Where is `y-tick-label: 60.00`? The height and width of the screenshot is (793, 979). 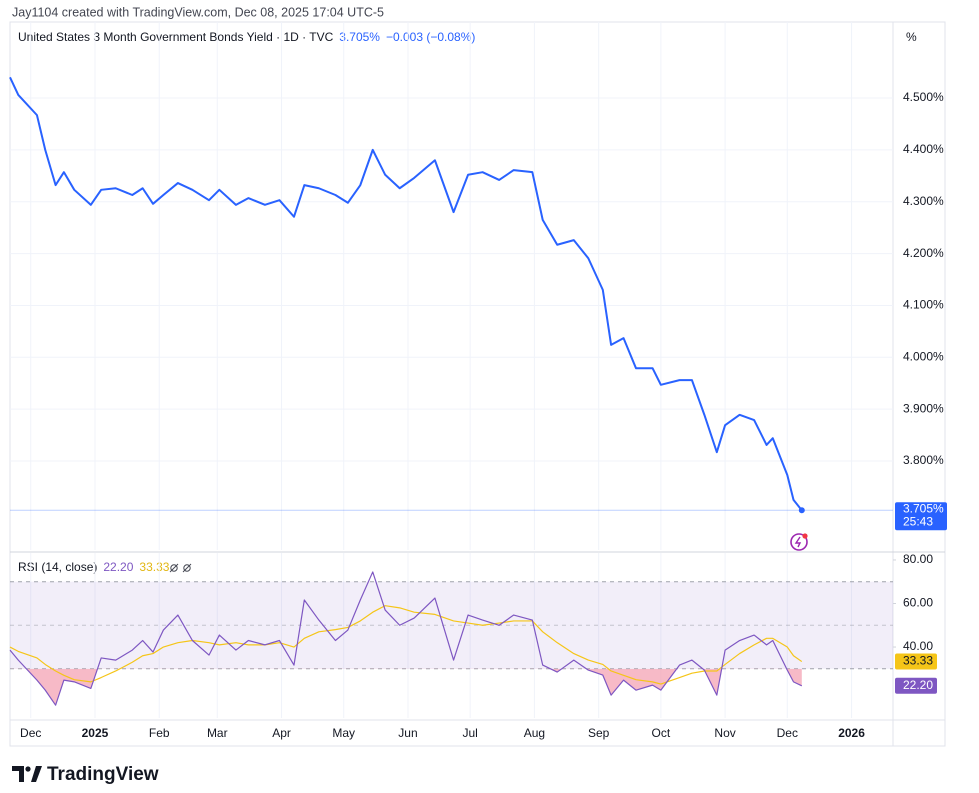 y-tick-label: 60.00 is located at coordinates (918, 603).